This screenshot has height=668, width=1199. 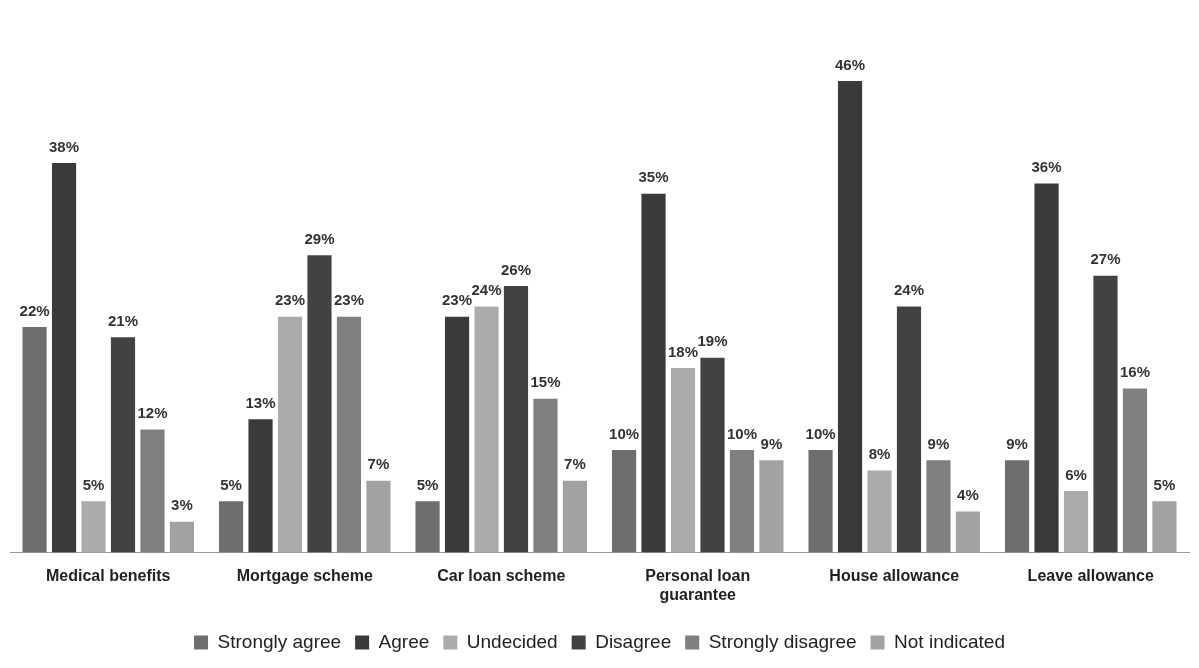 What do you see at coordinates (34, 310) in the screenshot?
I see `data-label: 22%` at bounding box center [34, 310].